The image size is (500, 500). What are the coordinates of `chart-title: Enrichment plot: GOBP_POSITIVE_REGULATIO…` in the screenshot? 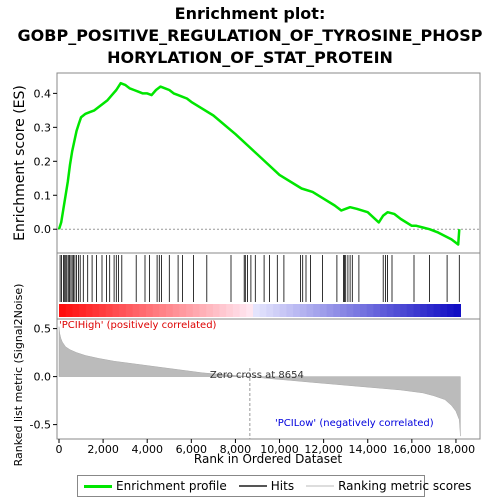 It's located at (250, 36).